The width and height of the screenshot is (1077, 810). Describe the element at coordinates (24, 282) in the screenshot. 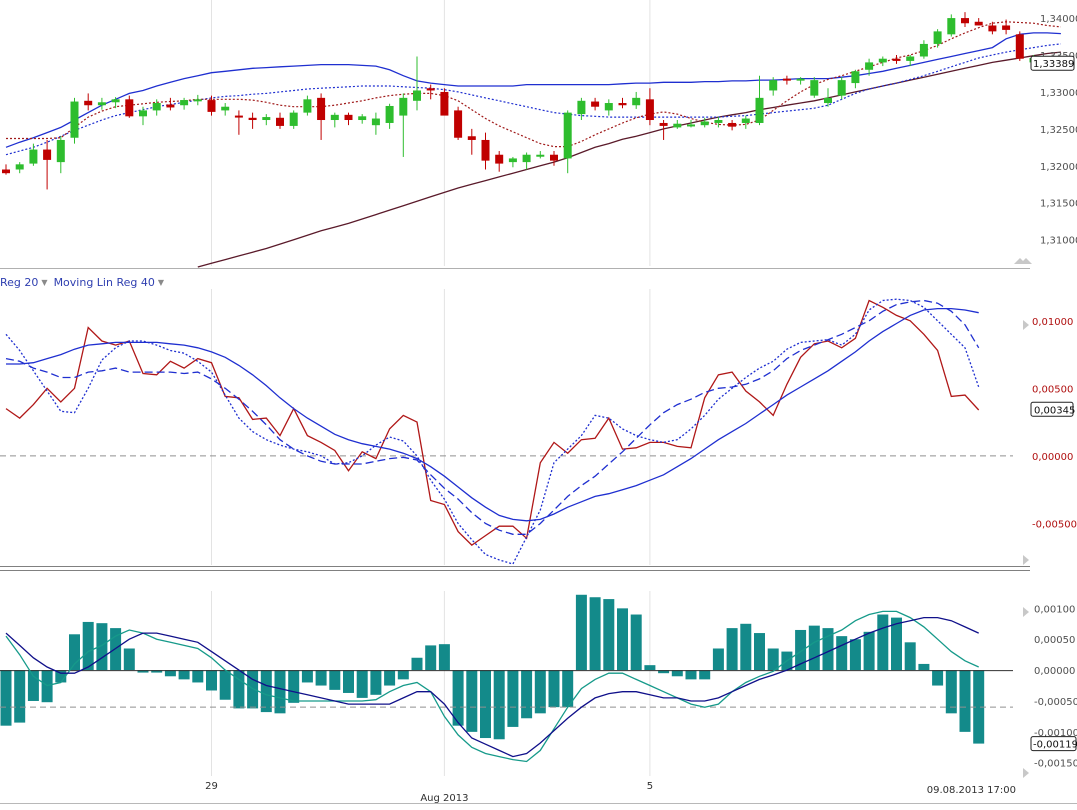

I see `legend-item-reg-20: Reg 20 ▼` at that location.